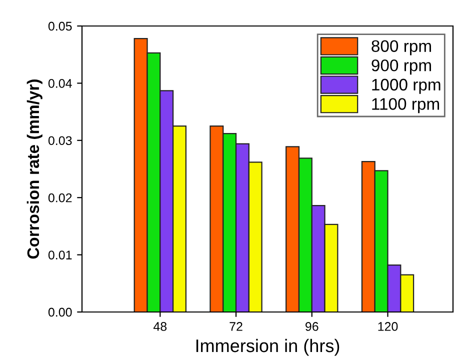  Describe the element at coordinates (60, 197) in the screenshot. I see `y-tick-label: 0.02` at that location.